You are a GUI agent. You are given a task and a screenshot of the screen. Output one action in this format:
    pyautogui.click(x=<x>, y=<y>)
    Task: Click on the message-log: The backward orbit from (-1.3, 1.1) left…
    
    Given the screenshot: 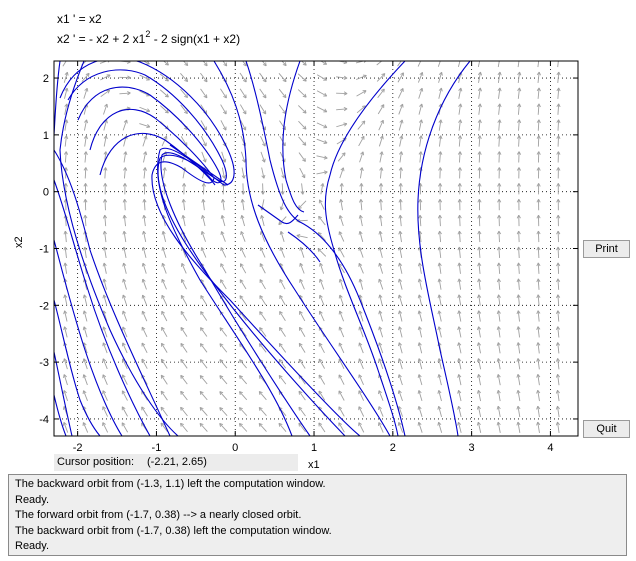 What is the action you would take?
    pyautogui.click(x=317, y=515)
    